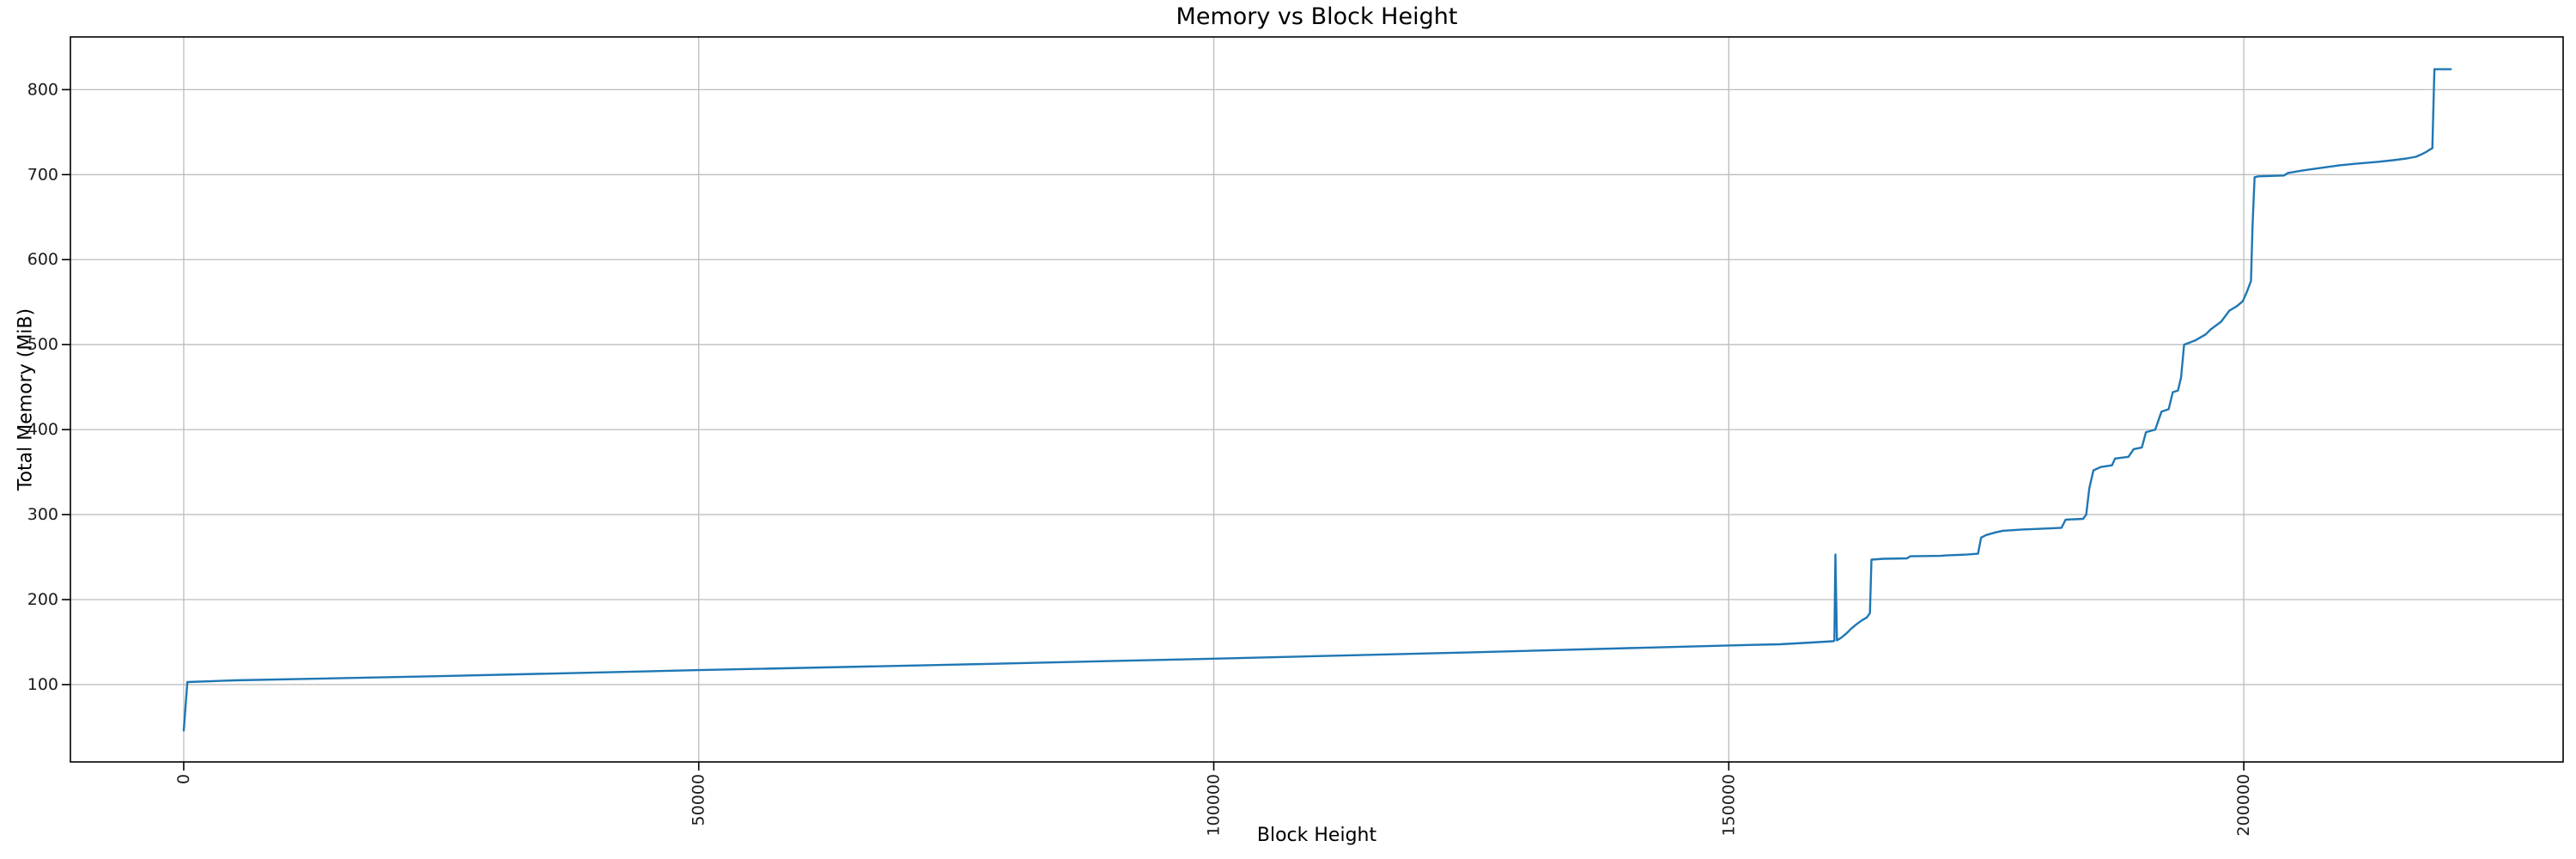 The width and height of the screenshot is (2576, 859). I want to click on x-tick-label: 100000, so click(1214, 806).